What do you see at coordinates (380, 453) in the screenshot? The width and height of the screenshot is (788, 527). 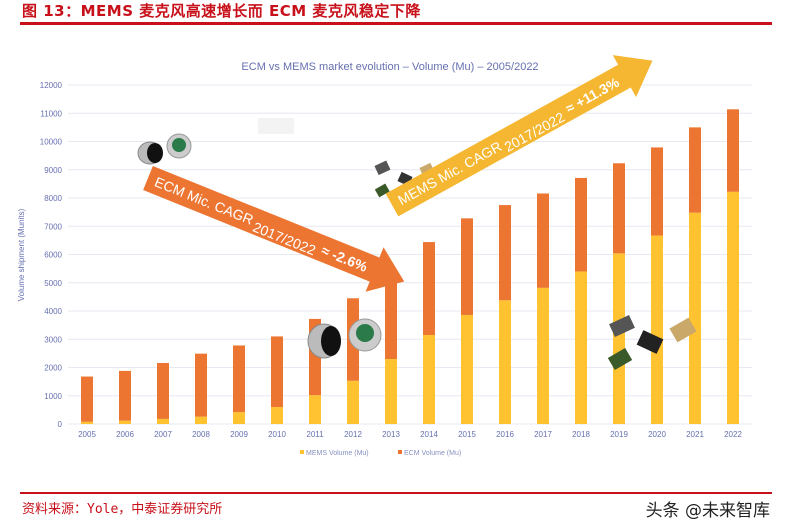 I see `legend: MEMS Volume (Mu) ECM Volume (Mu)` at bounding box center [380, 453].